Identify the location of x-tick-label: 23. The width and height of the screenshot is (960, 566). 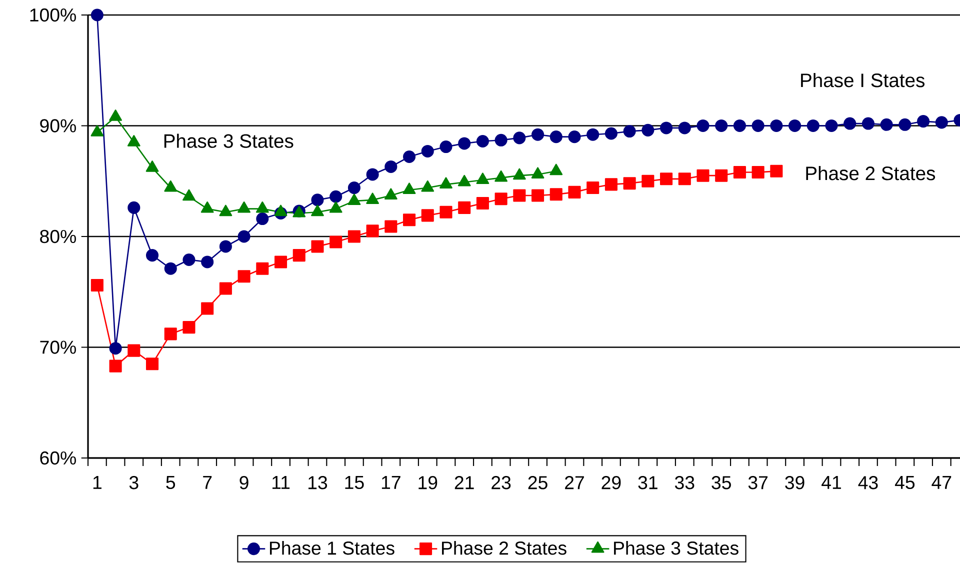
(501, 483).